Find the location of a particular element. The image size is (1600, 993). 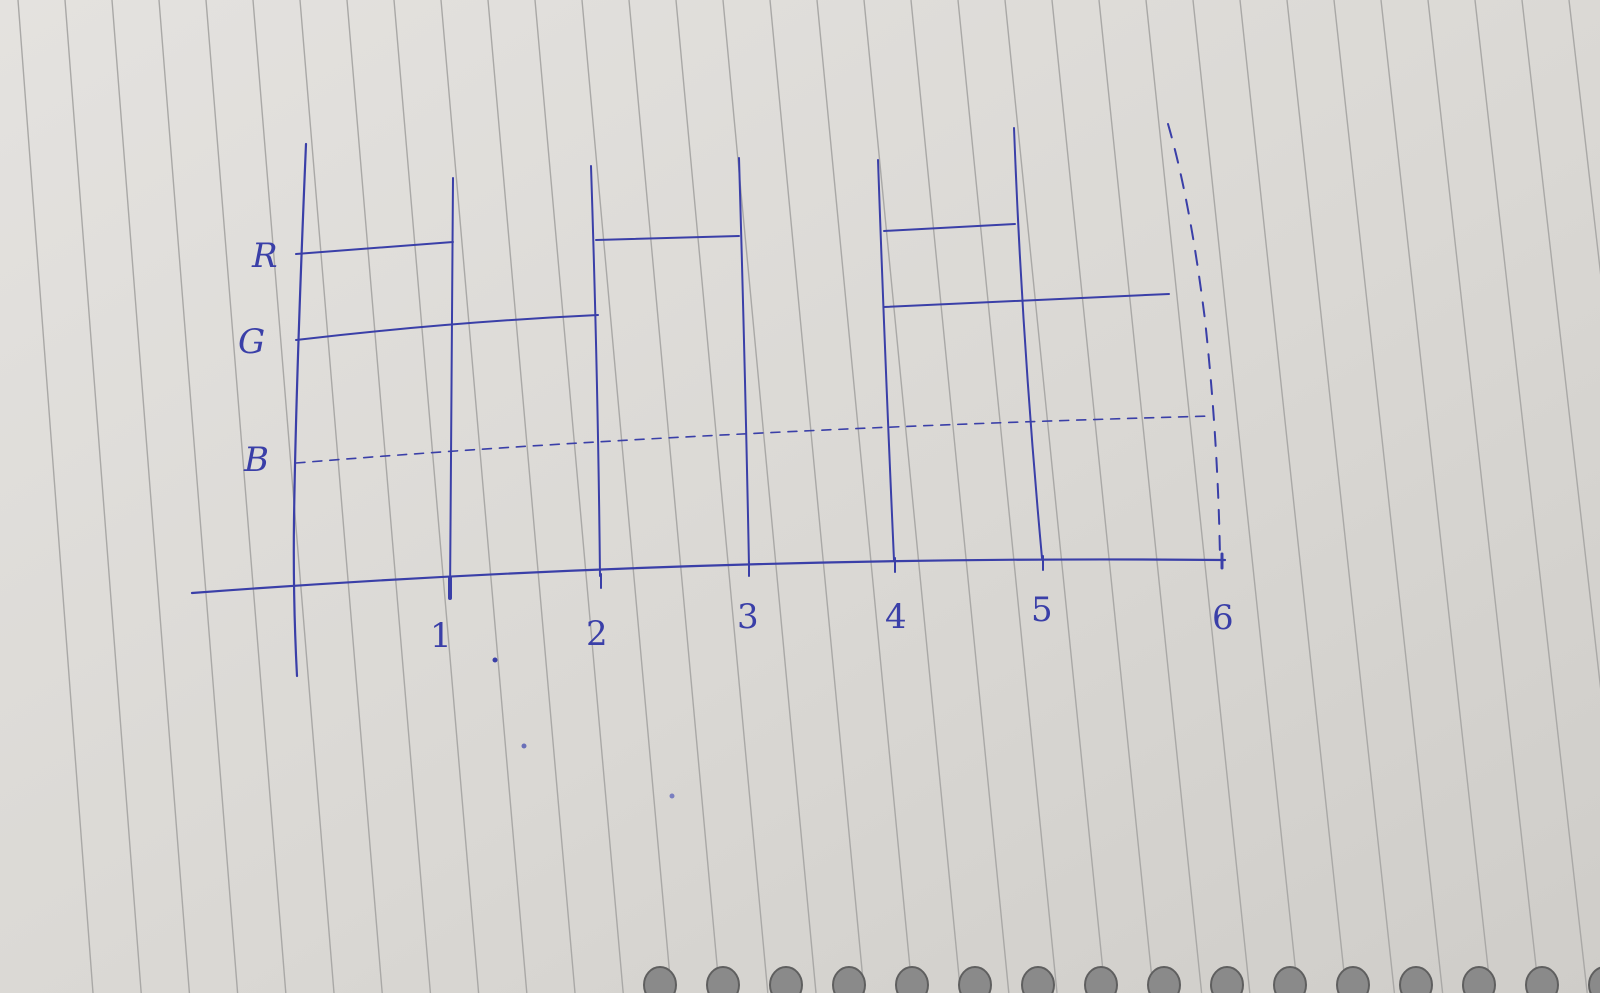

x-axis is located at coordinates (708, 576).